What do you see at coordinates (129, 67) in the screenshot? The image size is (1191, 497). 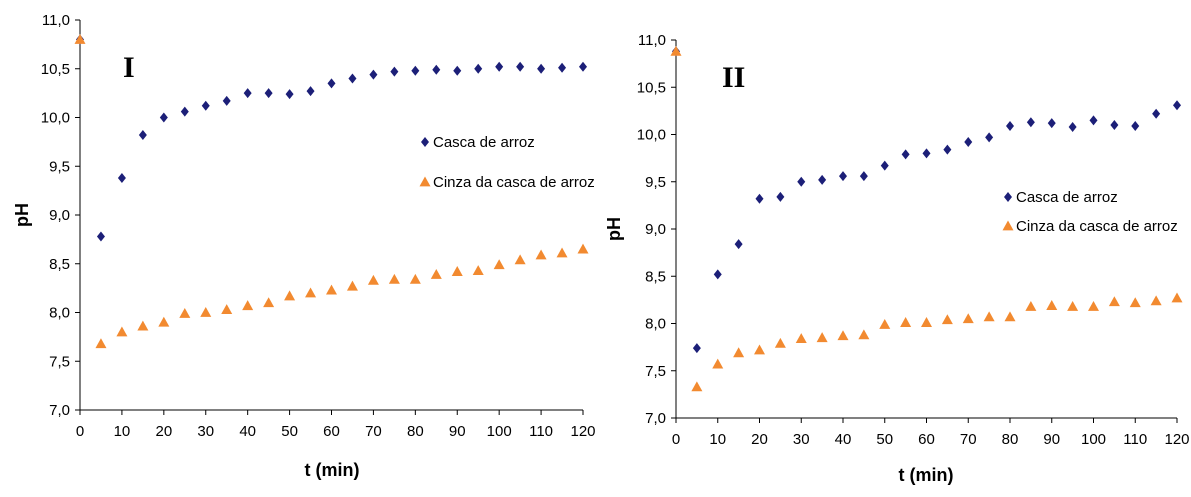 I see `panel-label: I` at bounding box center [129, 67].